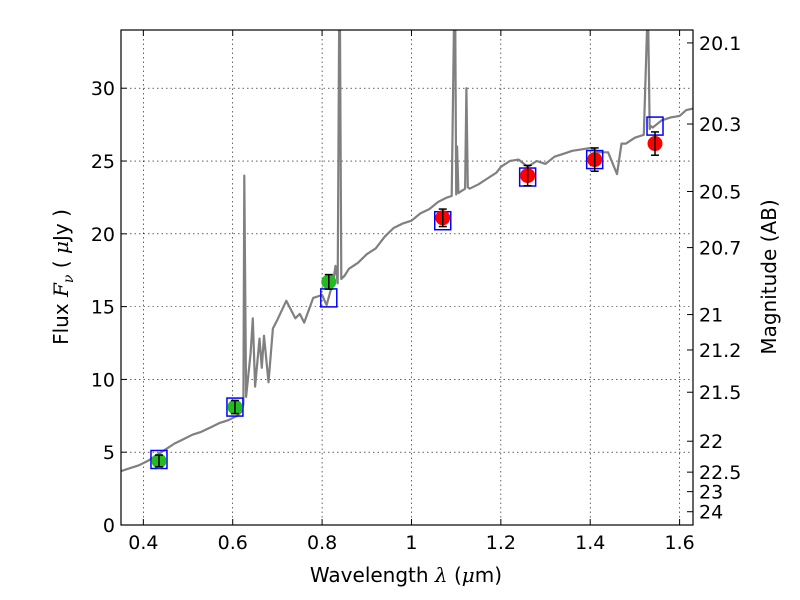  What do you see at coordinates (711, 513) in the screenshot?
I see `mag-tick-label: 24` at bounding box center [711, 513].